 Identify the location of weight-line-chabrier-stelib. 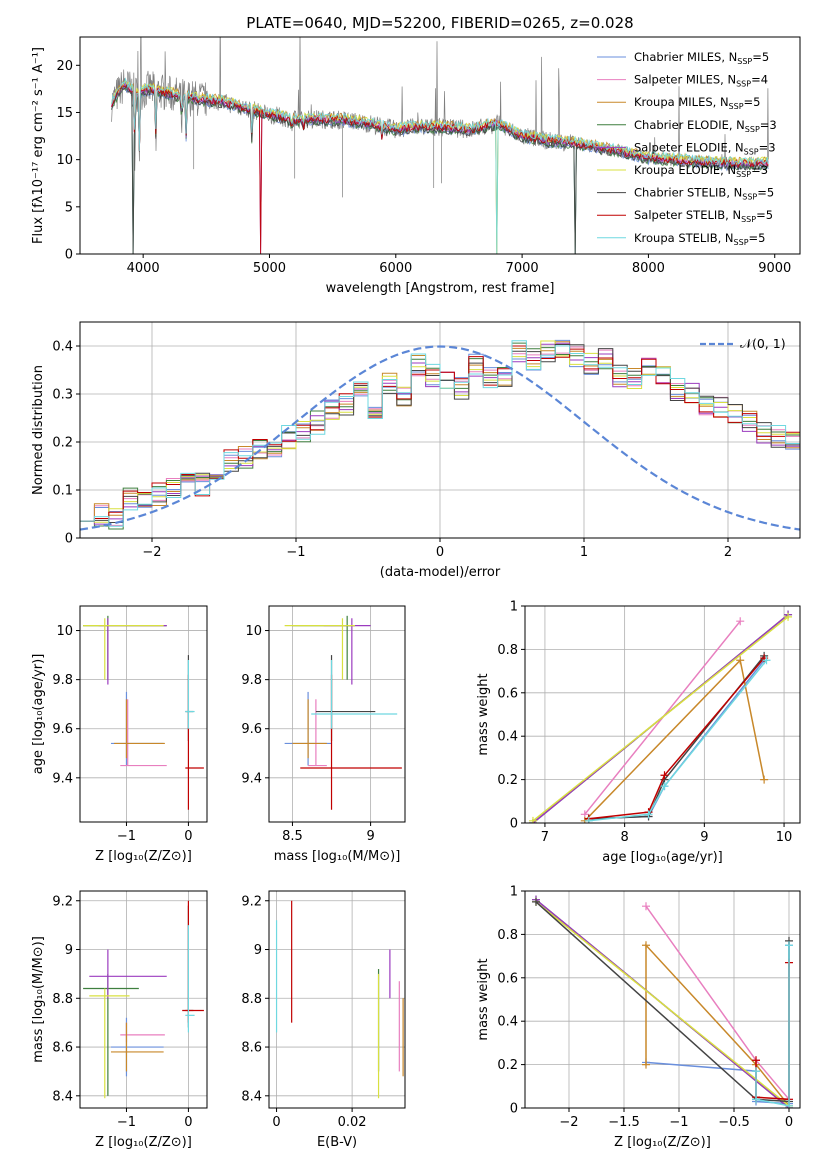
(676, 737).